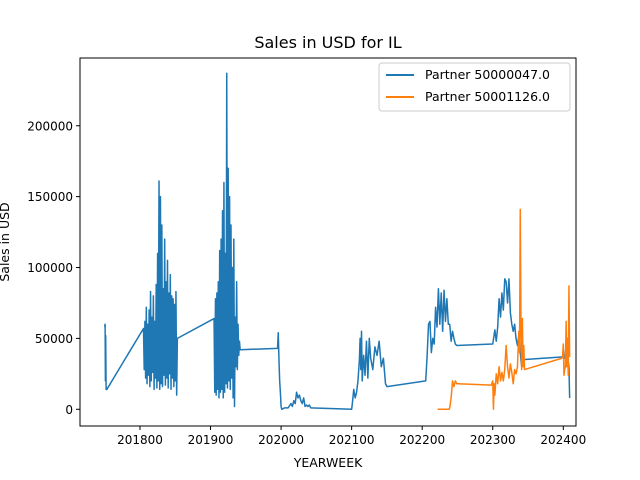 Image resolution: width=640 pixels, height=480 pixels. I want to click on y-tick-label: 50000, so click(54, 339).